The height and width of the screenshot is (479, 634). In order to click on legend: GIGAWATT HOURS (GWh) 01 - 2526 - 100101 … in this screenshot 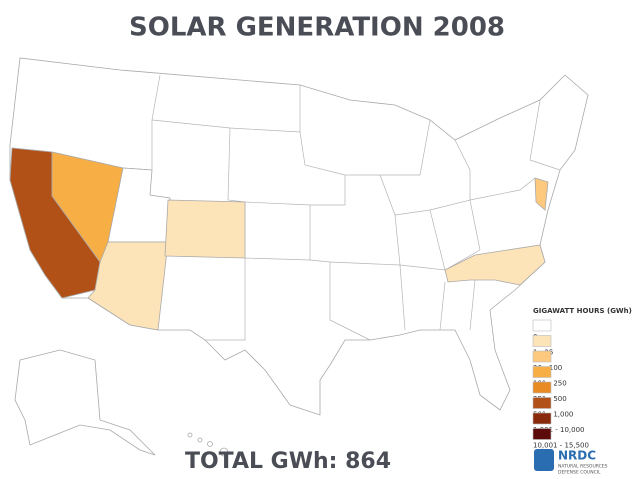, I will do `click(582, 378)`.